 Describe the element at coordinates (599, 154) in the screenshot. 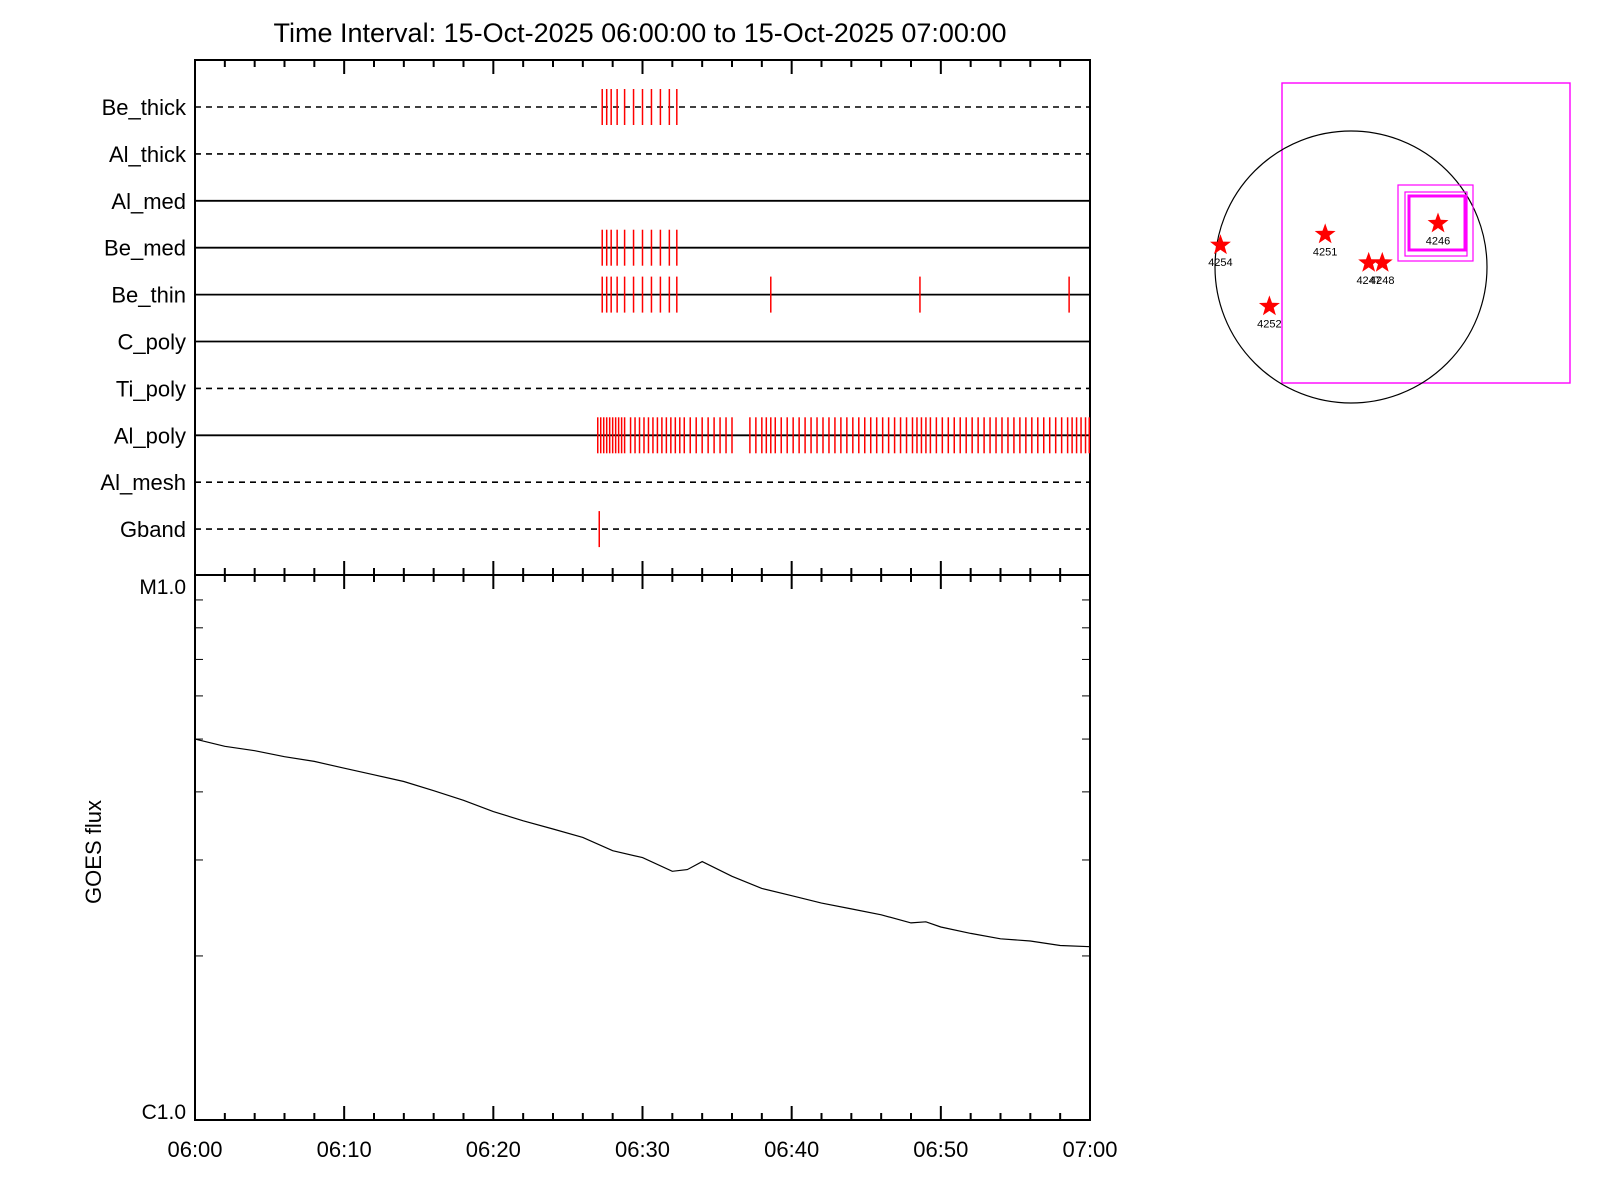

I see `timeline-row-al-thick: Al_thick` at that location.